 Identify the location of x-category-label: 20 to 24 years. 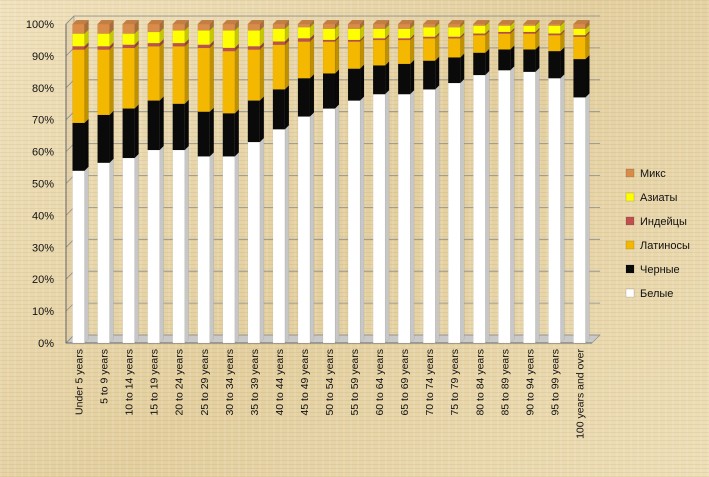
(180, 382).